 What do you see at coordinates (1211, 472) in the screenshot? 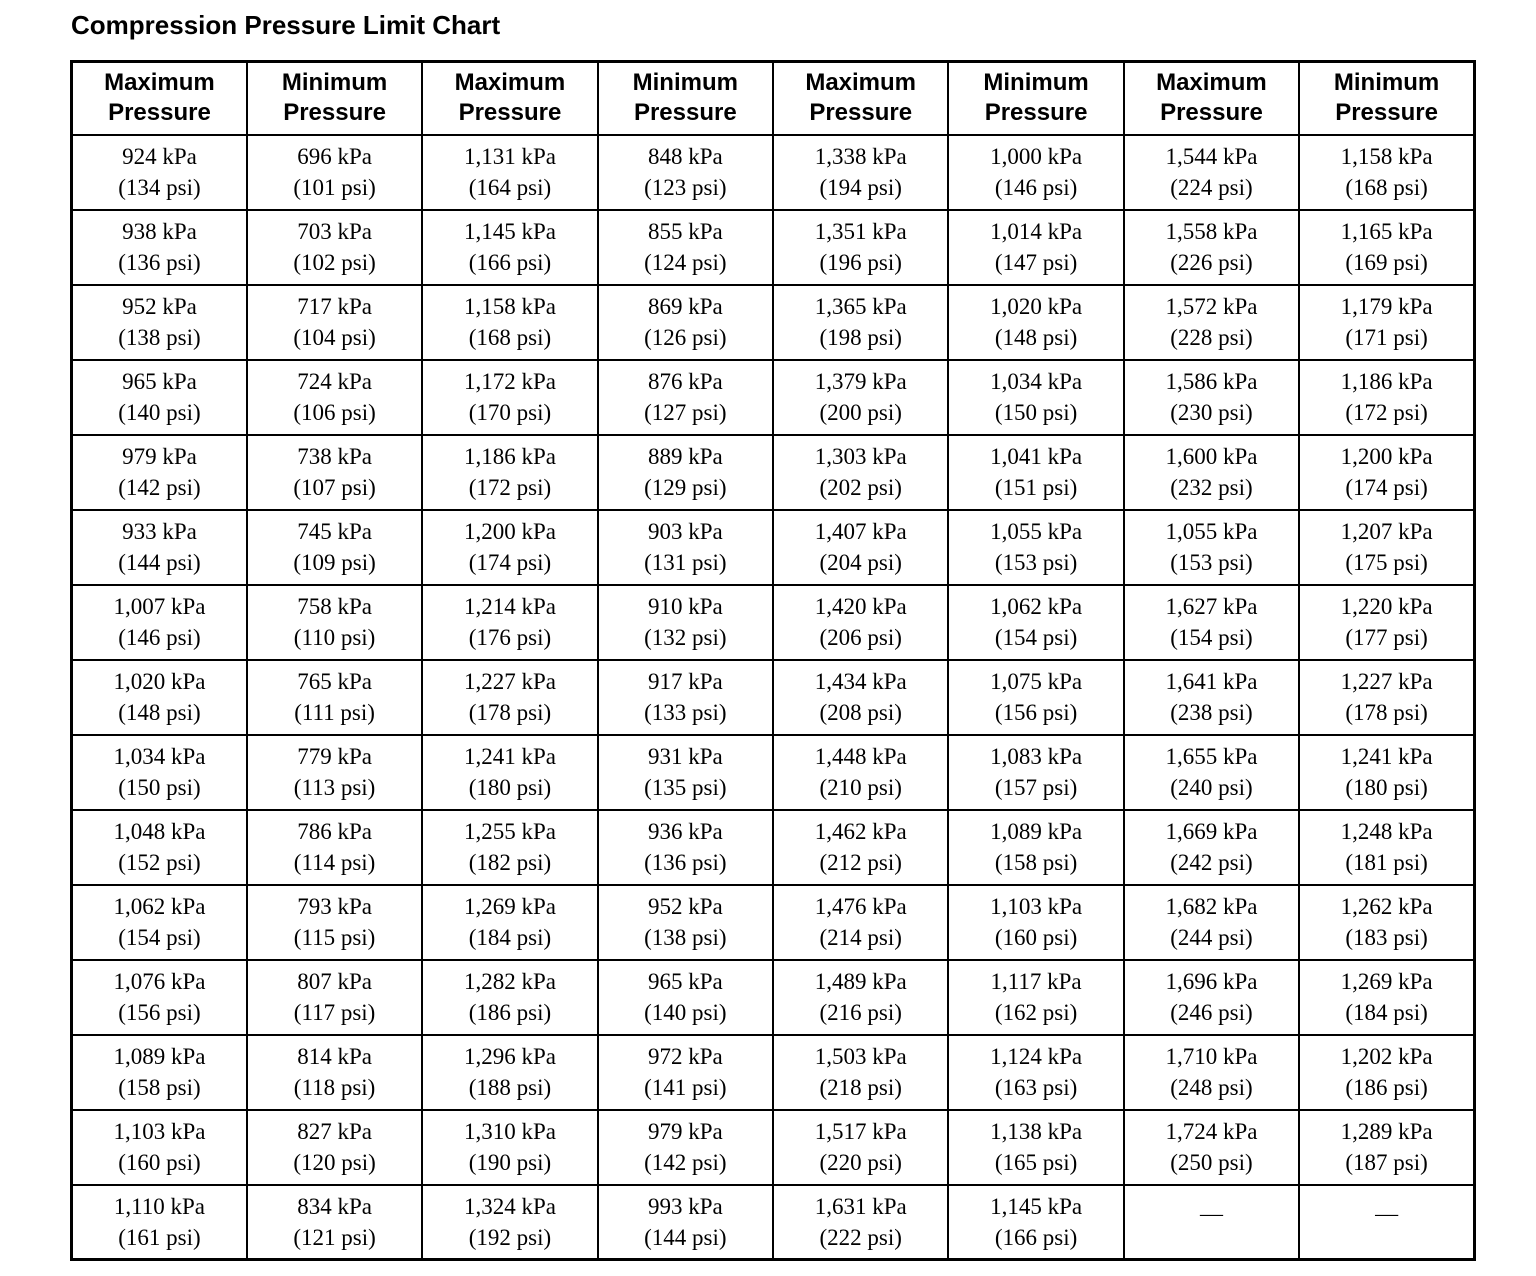
I see `pressure-cell: 1,600 kPa (232 psi)` at bounding box center [1211, 472].